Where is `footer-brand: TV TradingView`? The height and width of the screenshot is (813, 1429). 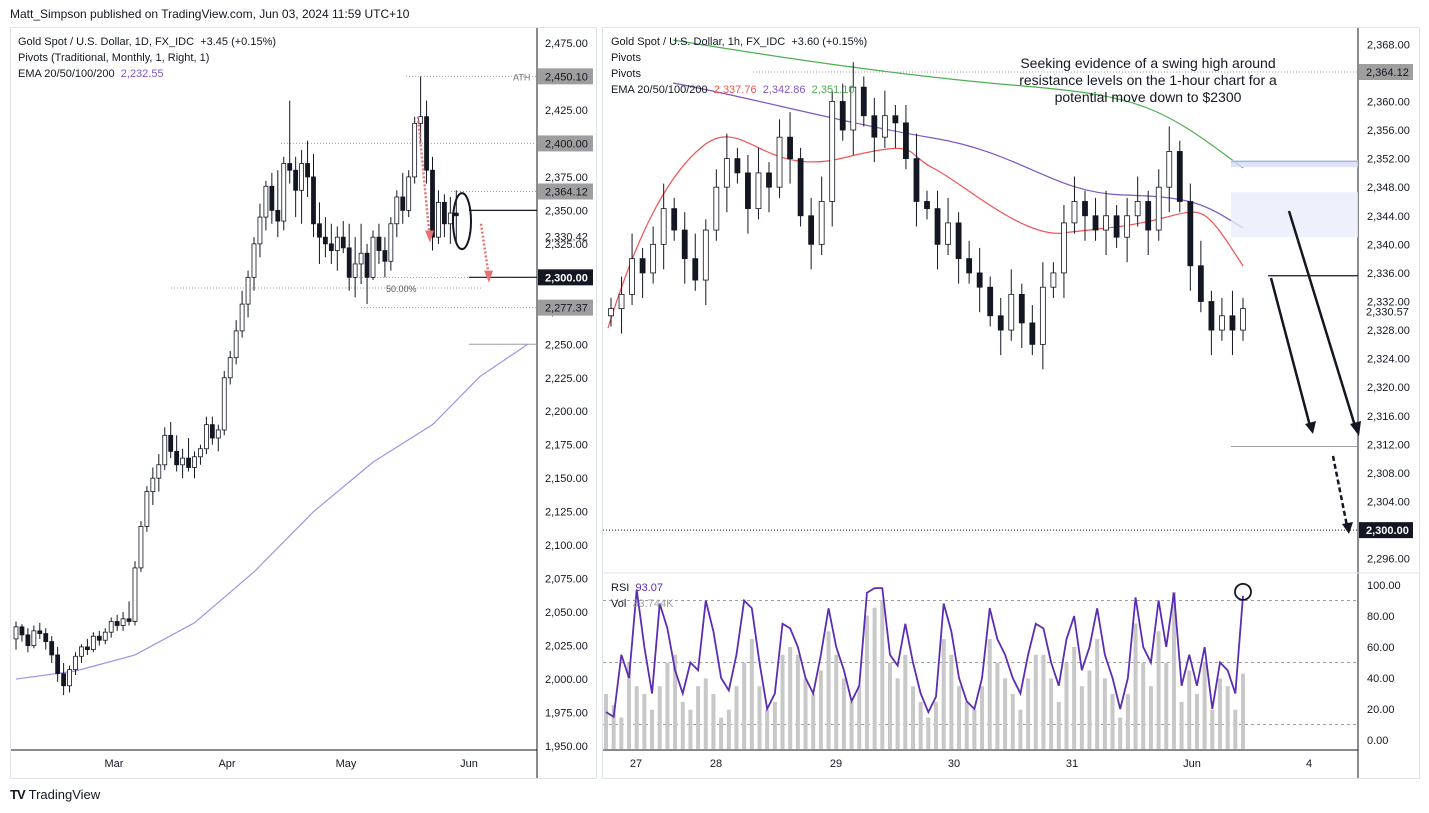
footer-brand: TV TradingView is located at coordinates (55, 794).